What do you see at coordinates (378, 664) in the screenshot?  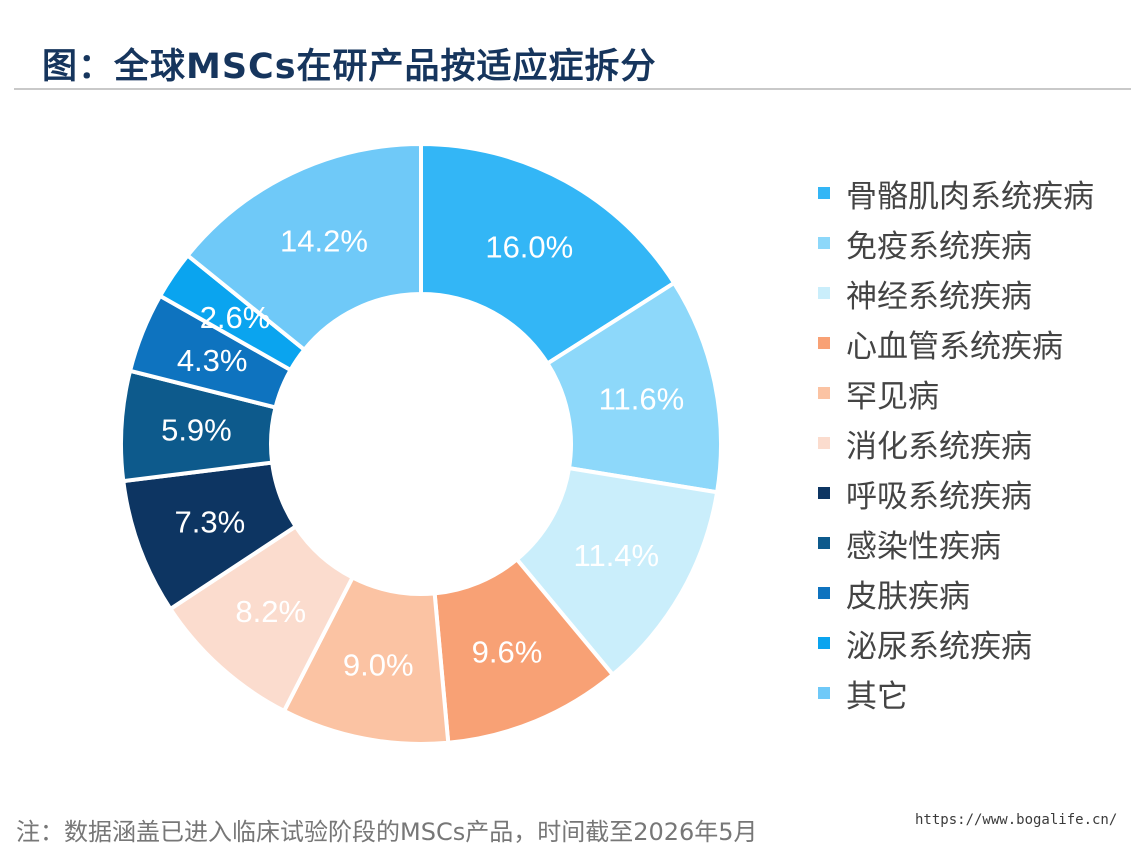 I see `slice-data-label: 9.0%` at bounding box center [378, 664].